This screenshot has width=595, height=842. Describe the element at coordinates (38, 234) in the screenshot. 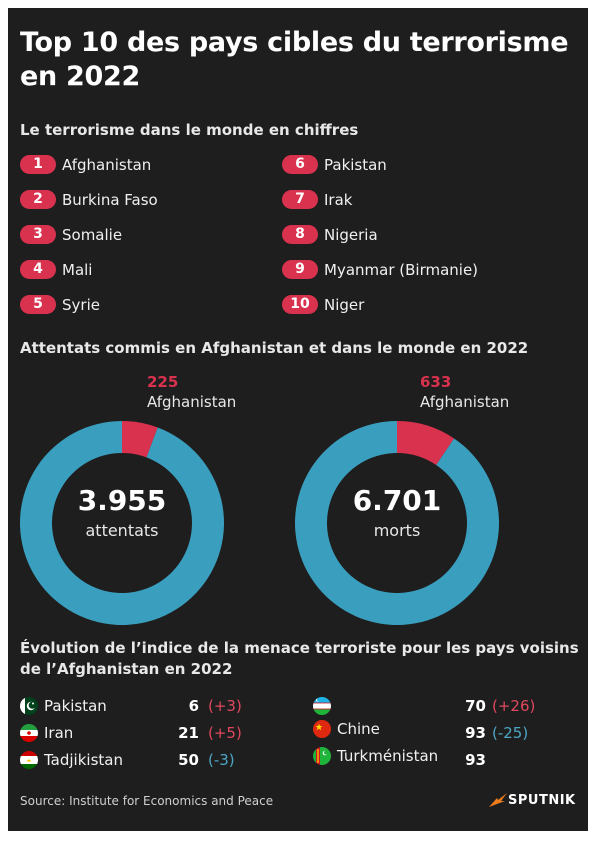

I see `rank-badge: 3` at that location.